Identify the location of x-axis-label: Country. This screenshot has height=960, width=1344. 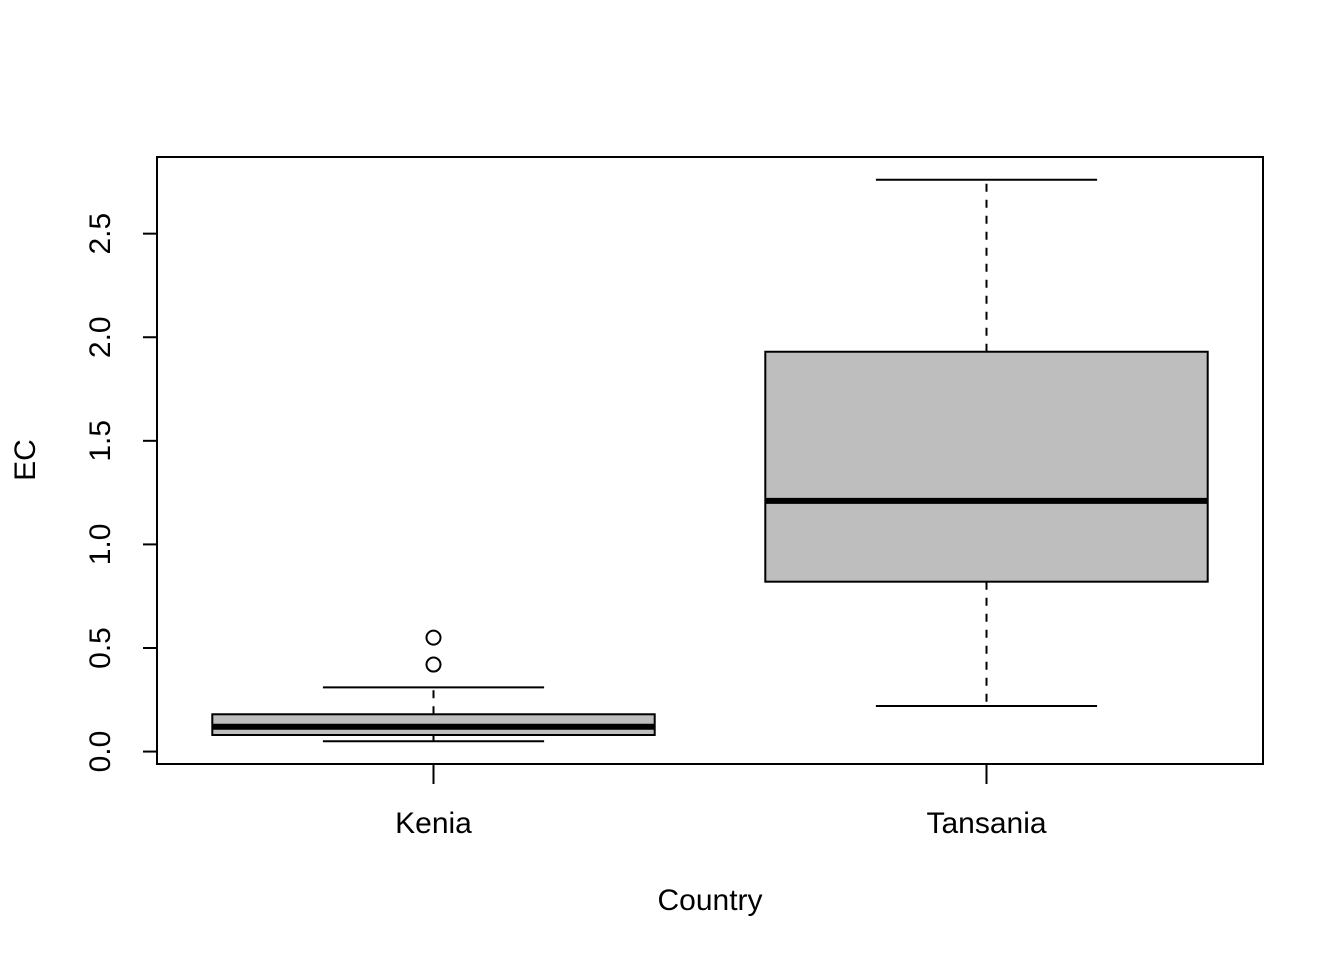
(709, 900).